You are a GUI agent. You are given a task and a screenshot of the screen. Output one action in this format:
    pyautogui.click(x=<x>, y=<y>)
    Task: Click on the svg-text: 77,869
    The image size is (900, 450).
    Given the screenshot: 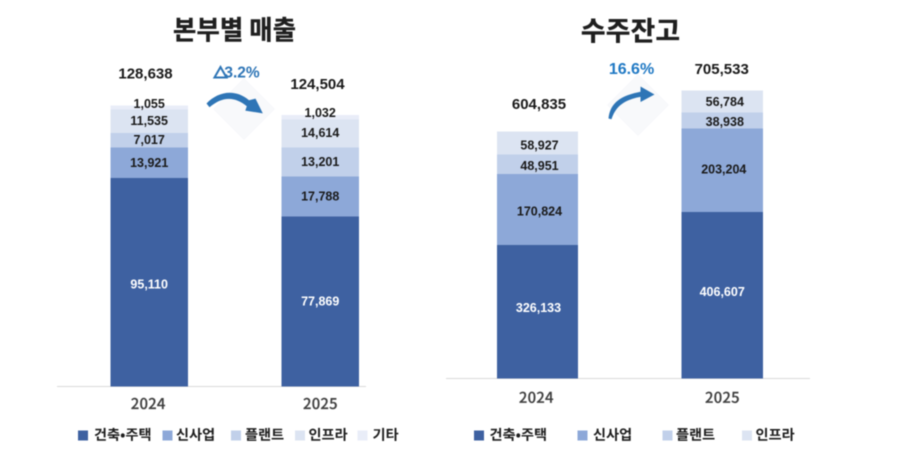 What is the action you would take?
    pyautogui.click(x=320, y=302)
    